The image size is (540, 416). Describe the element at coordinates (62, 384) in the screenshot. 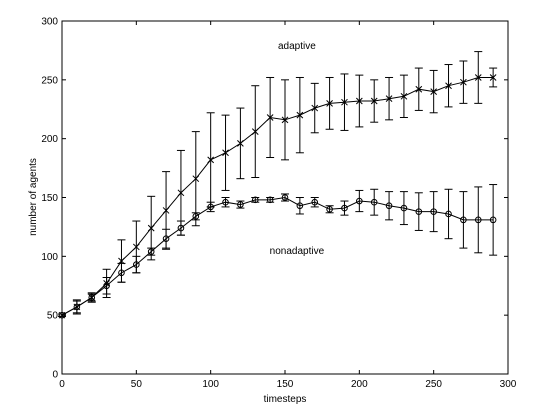

I see `x-tick-label: 0` at that location.